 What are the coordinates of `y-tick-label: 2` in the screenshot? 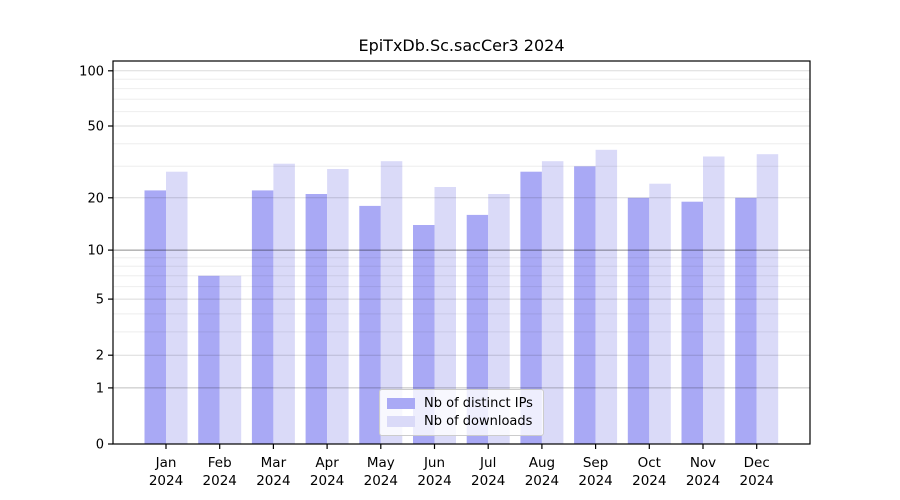 It's located at (100, 356).